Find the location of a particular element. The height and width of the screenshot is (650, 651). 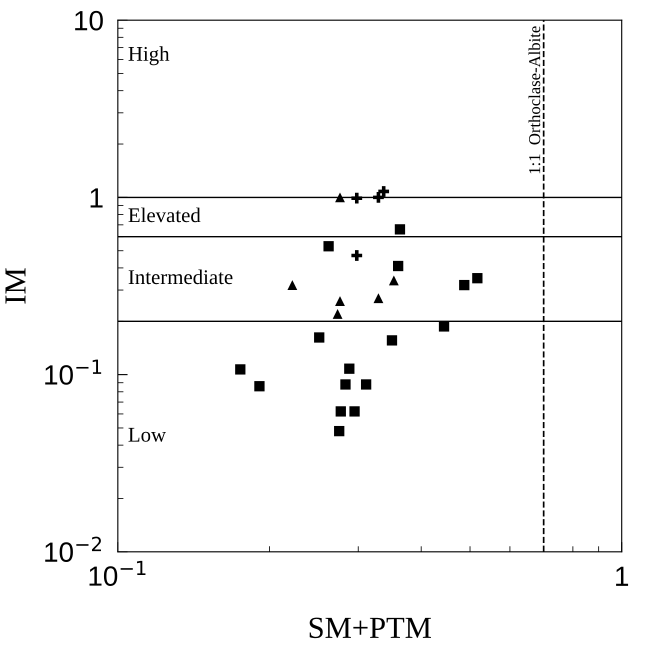

ref-line-label: 1:1 Orthoclase-Albite is located at coordinates (534, 100).